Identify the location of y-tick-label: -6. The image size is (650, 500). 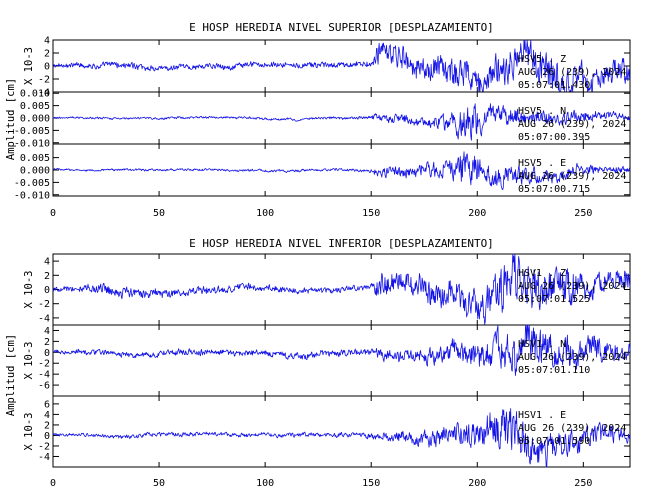
(44, 386).